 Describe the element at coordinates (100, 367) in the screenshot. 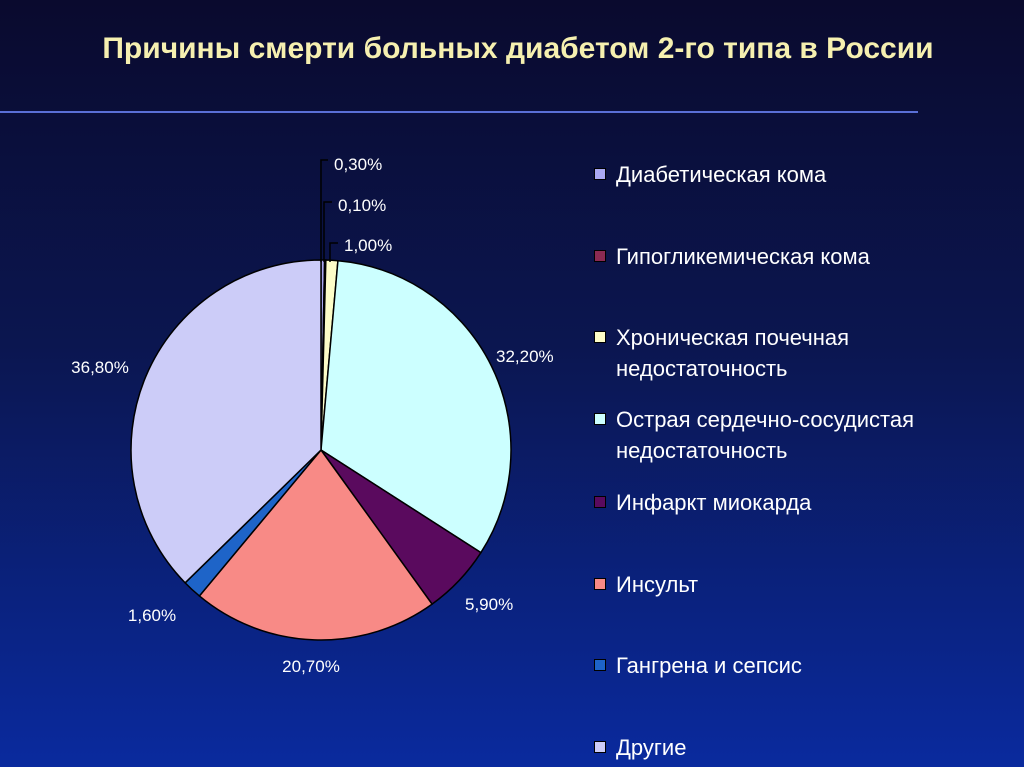

I see `slice-data-label: 36,80%` at that location.